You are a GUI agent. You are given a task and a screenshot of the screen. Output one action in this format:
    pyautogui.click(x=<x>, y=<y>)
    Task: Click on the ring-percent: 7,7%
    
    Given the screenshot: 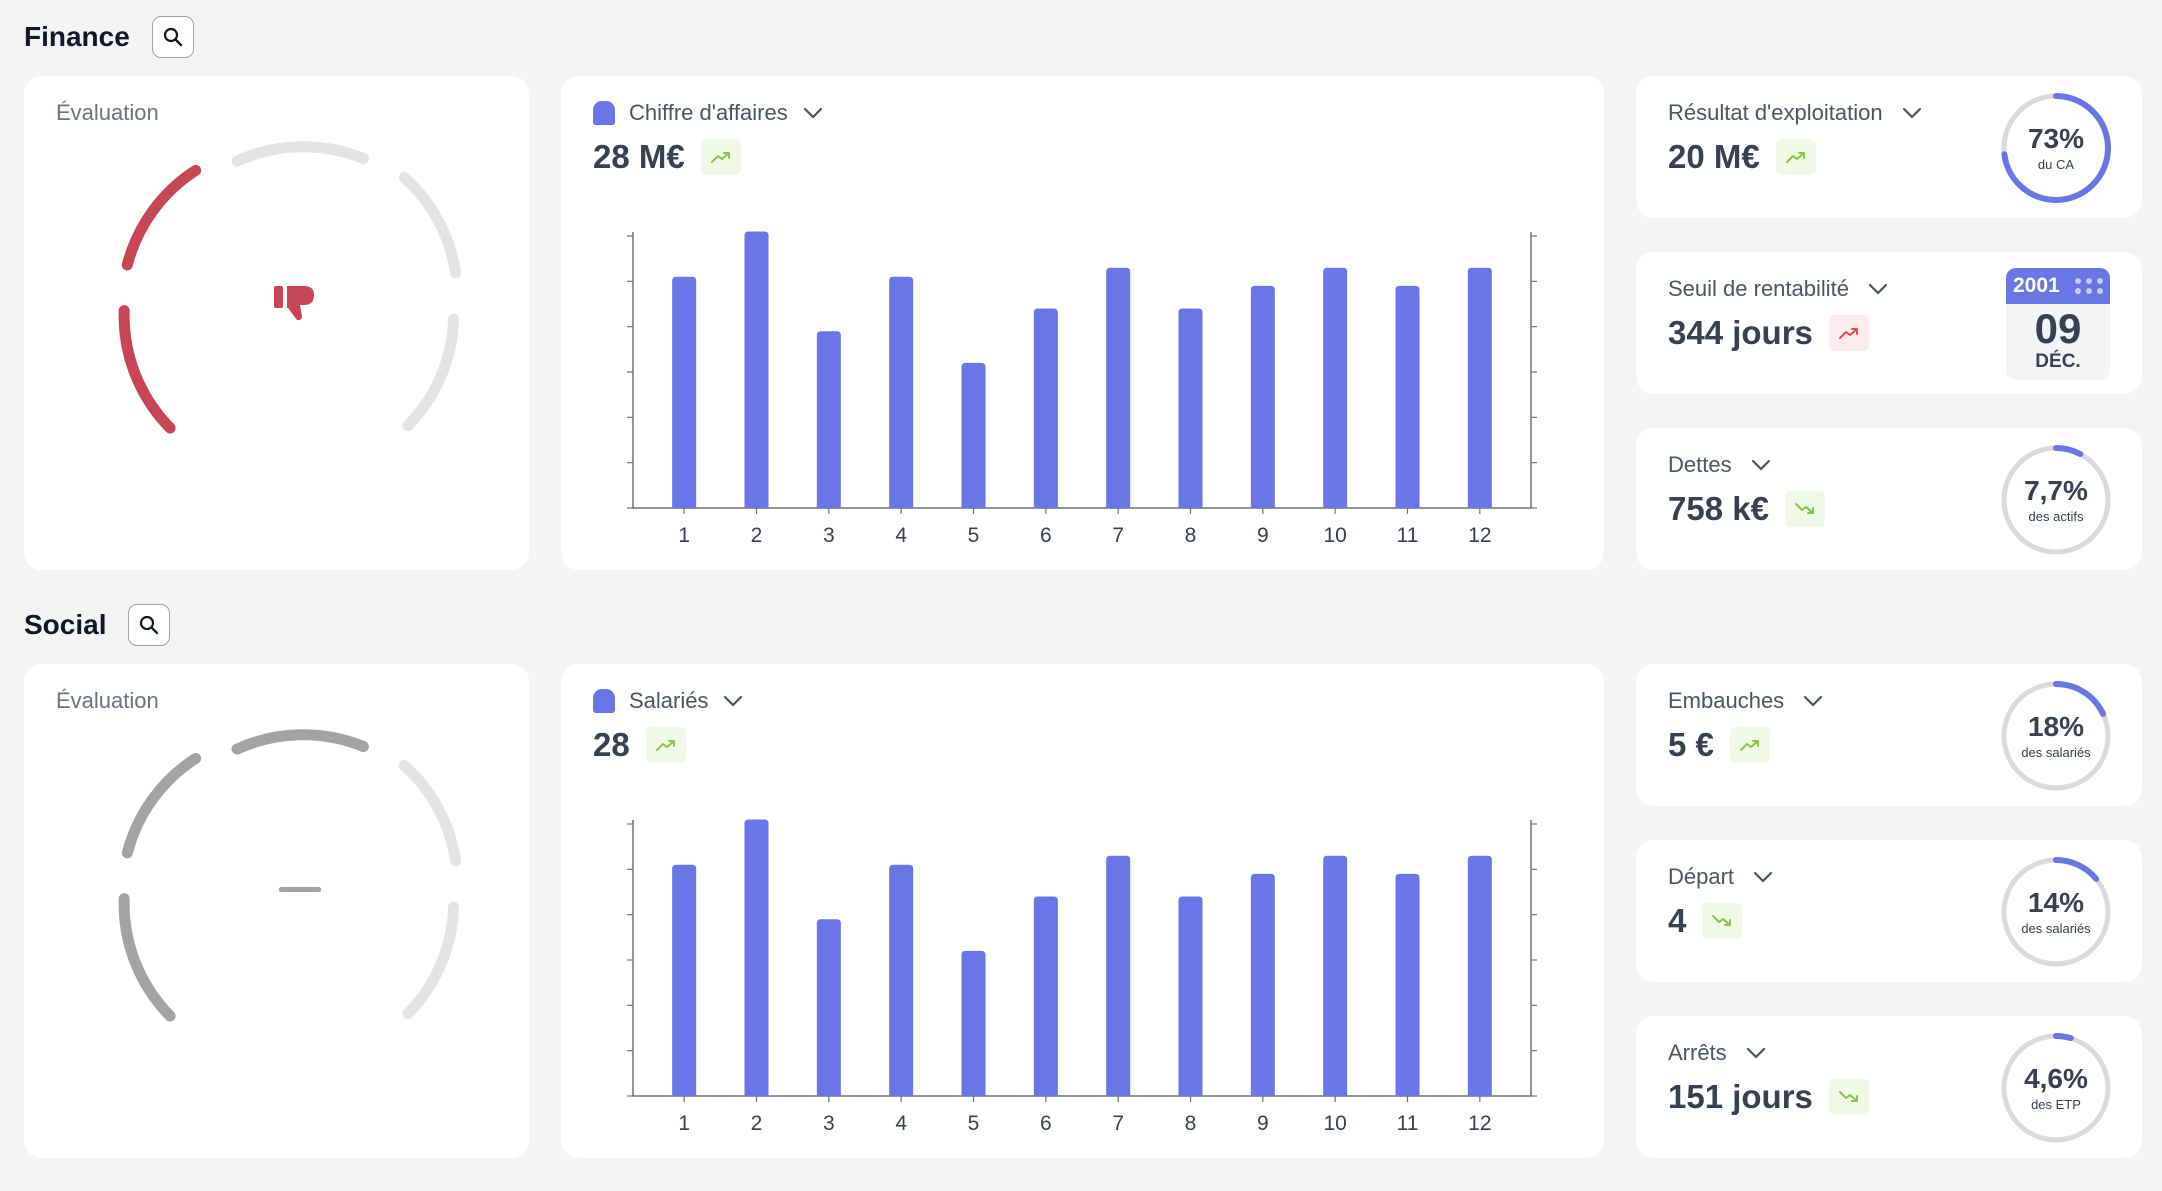 What is the action you would take?
    pyautogui.click(x=2056, y=490)
    